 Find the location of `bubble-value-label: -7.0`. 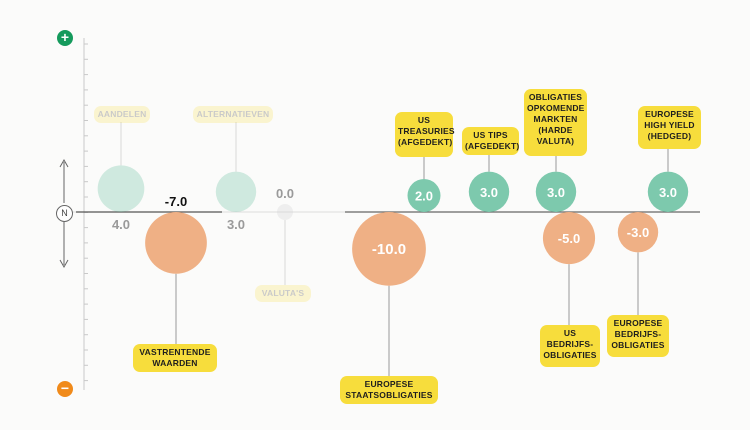

bubble-value-label: -7.0 is located at coordinates (176, 201).